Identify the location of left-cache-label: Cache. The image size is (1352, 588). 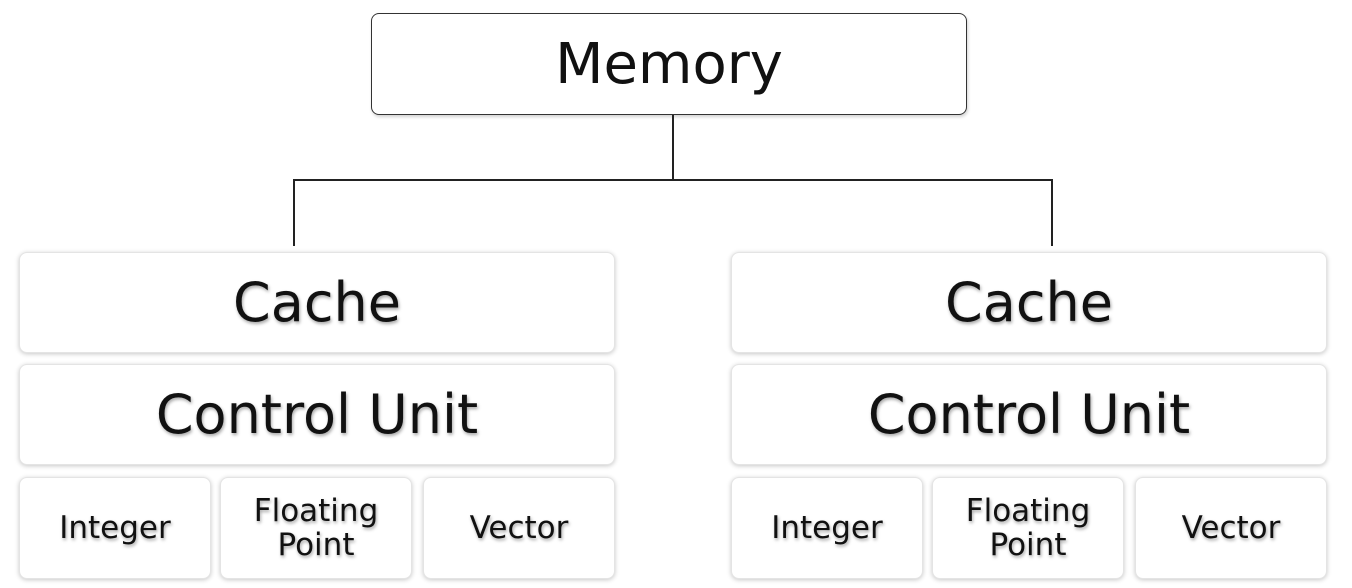
(317, 302).